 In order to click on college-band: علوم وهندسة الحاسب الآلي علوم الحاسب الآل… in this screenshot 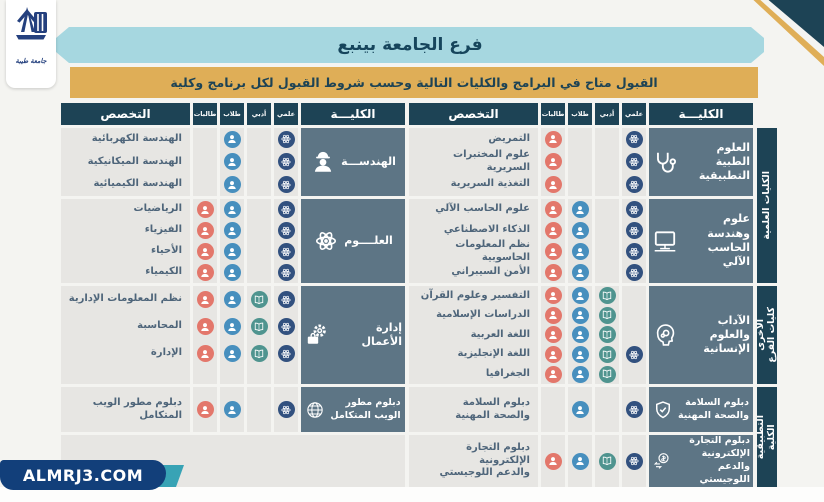, I will do `click(581, 241)`.